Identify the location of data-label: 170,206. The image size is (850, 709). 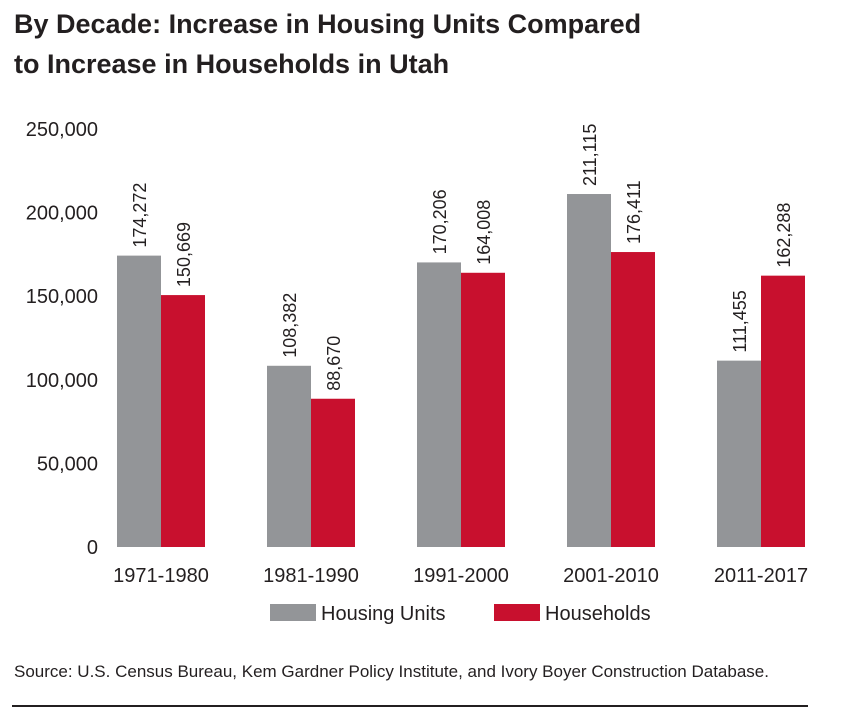
(440, 221).